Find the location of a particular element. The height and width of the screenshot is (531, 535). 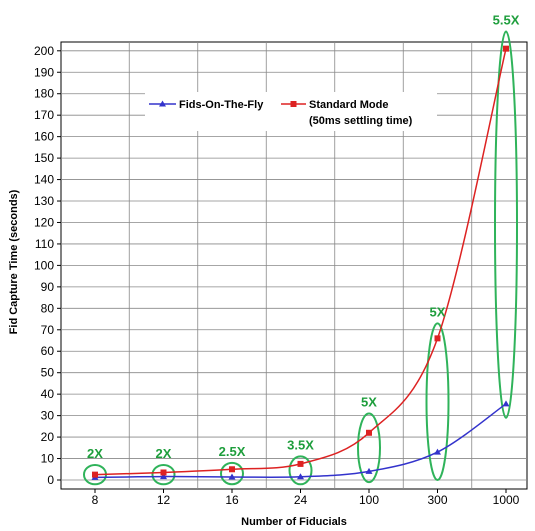

y-tick-label: 140 is located at coordinates (44, 180).